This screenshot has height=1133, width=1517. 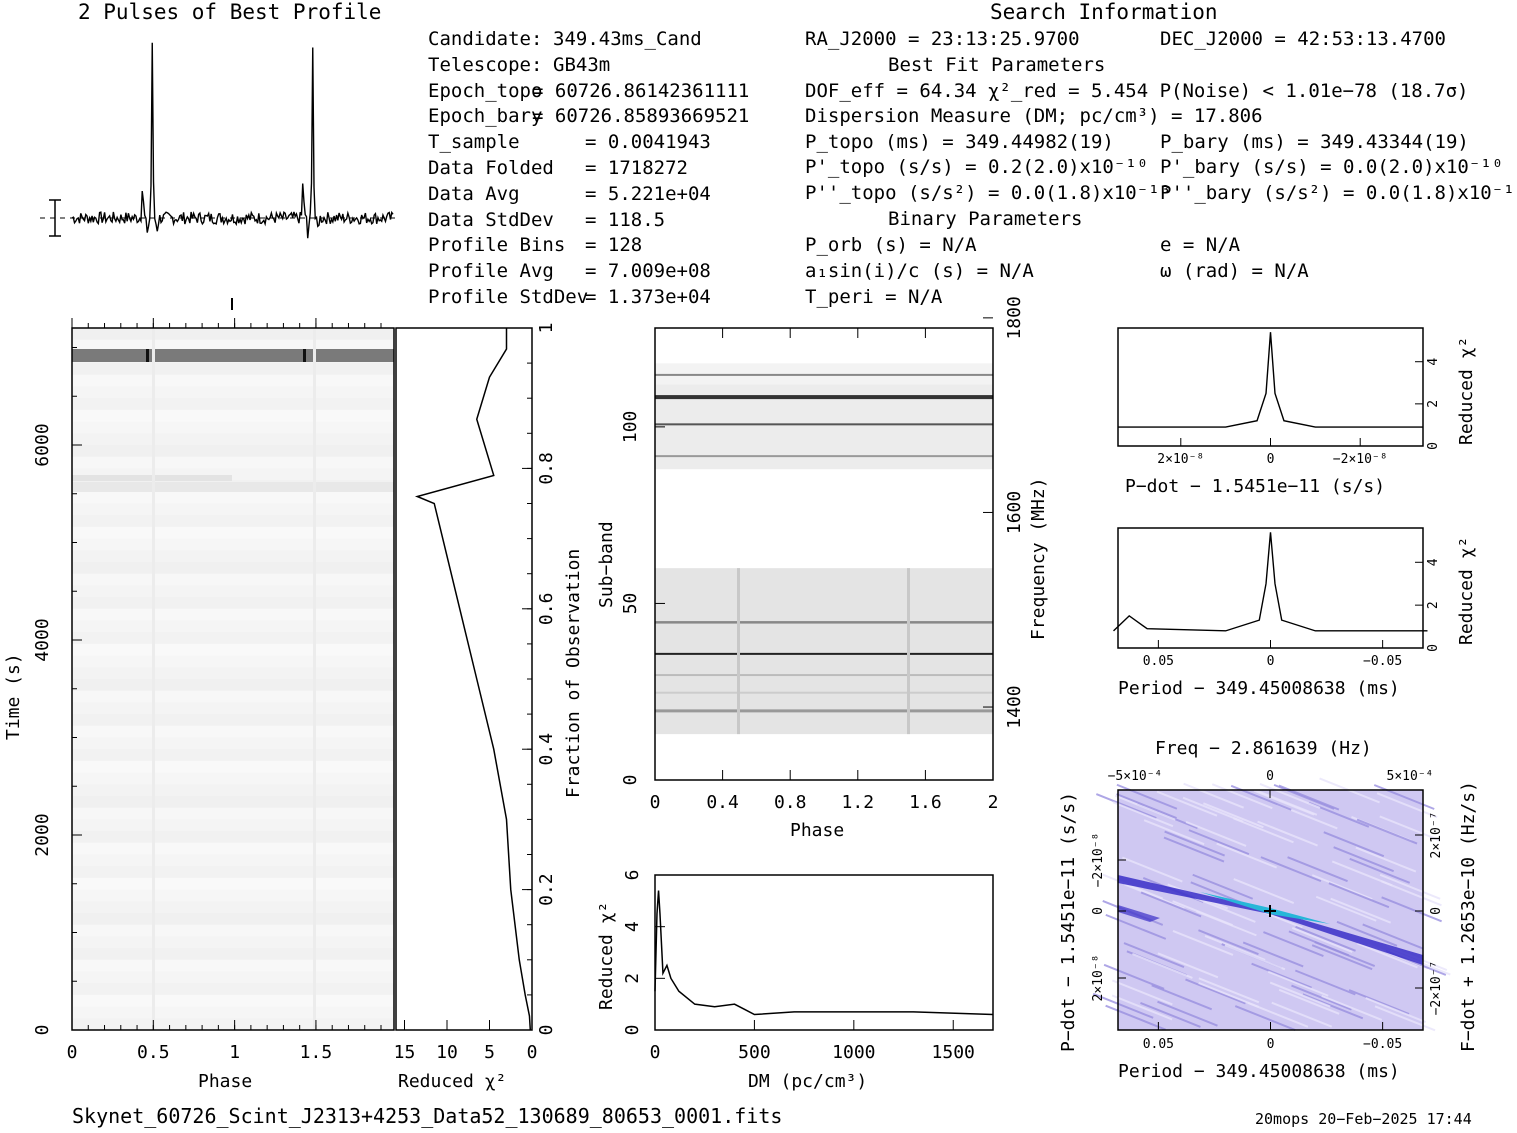 I want to click on fraction-ytick-label: 0.8, so click(x=546, y=468).